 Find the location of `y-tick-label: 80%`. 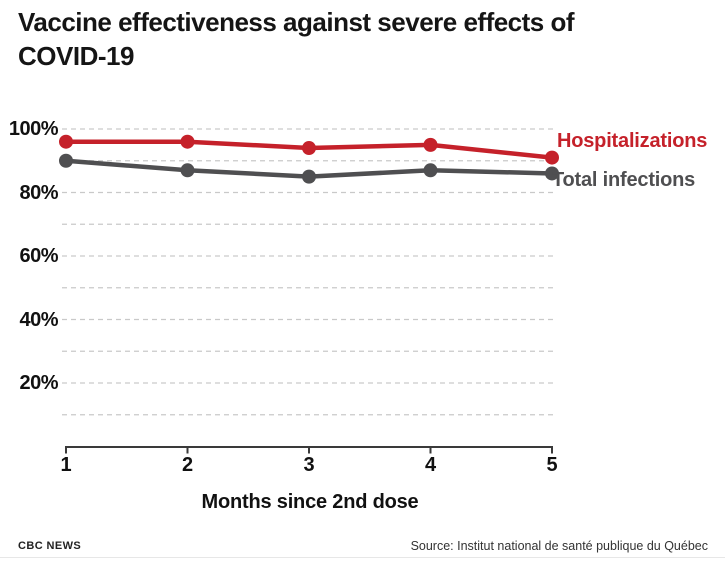

y-tick-label: 80% is located at coordinates (38, 192).